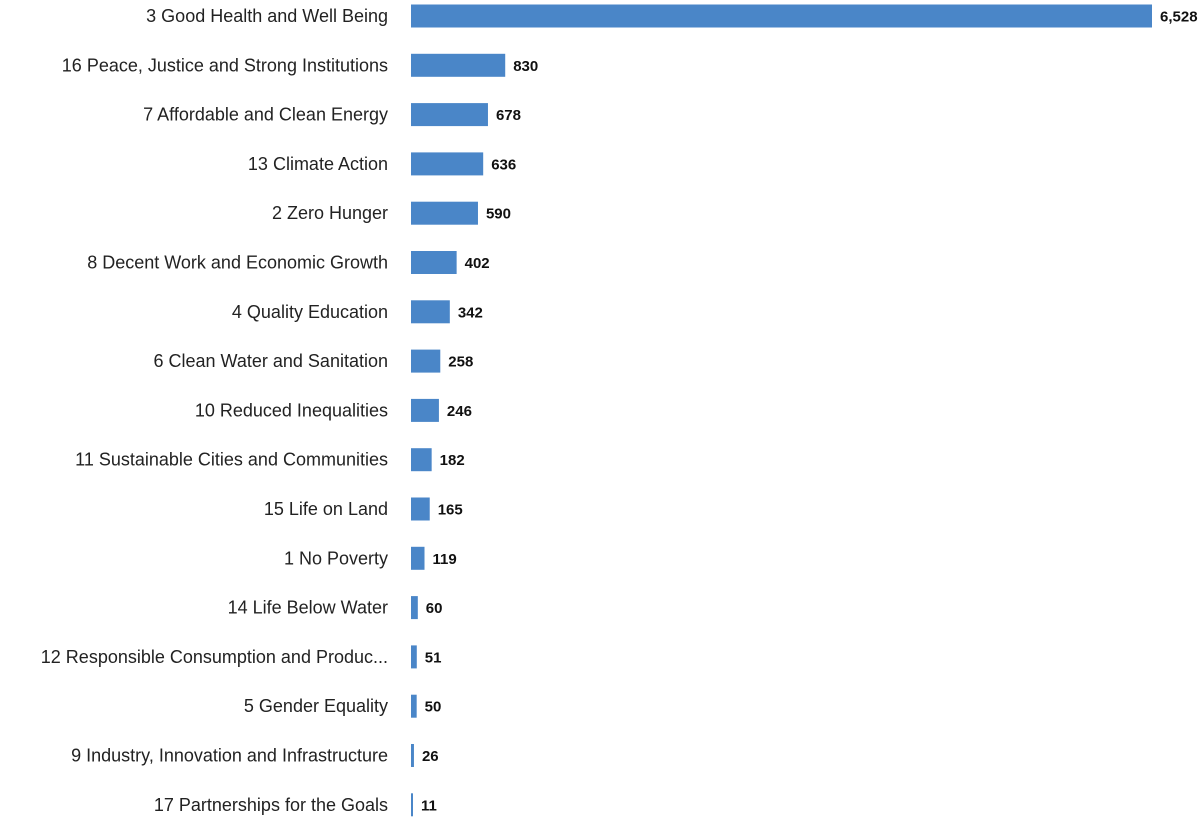 The image size is (1204, 818). I want to click on value-label: 26, so click(430, 756).